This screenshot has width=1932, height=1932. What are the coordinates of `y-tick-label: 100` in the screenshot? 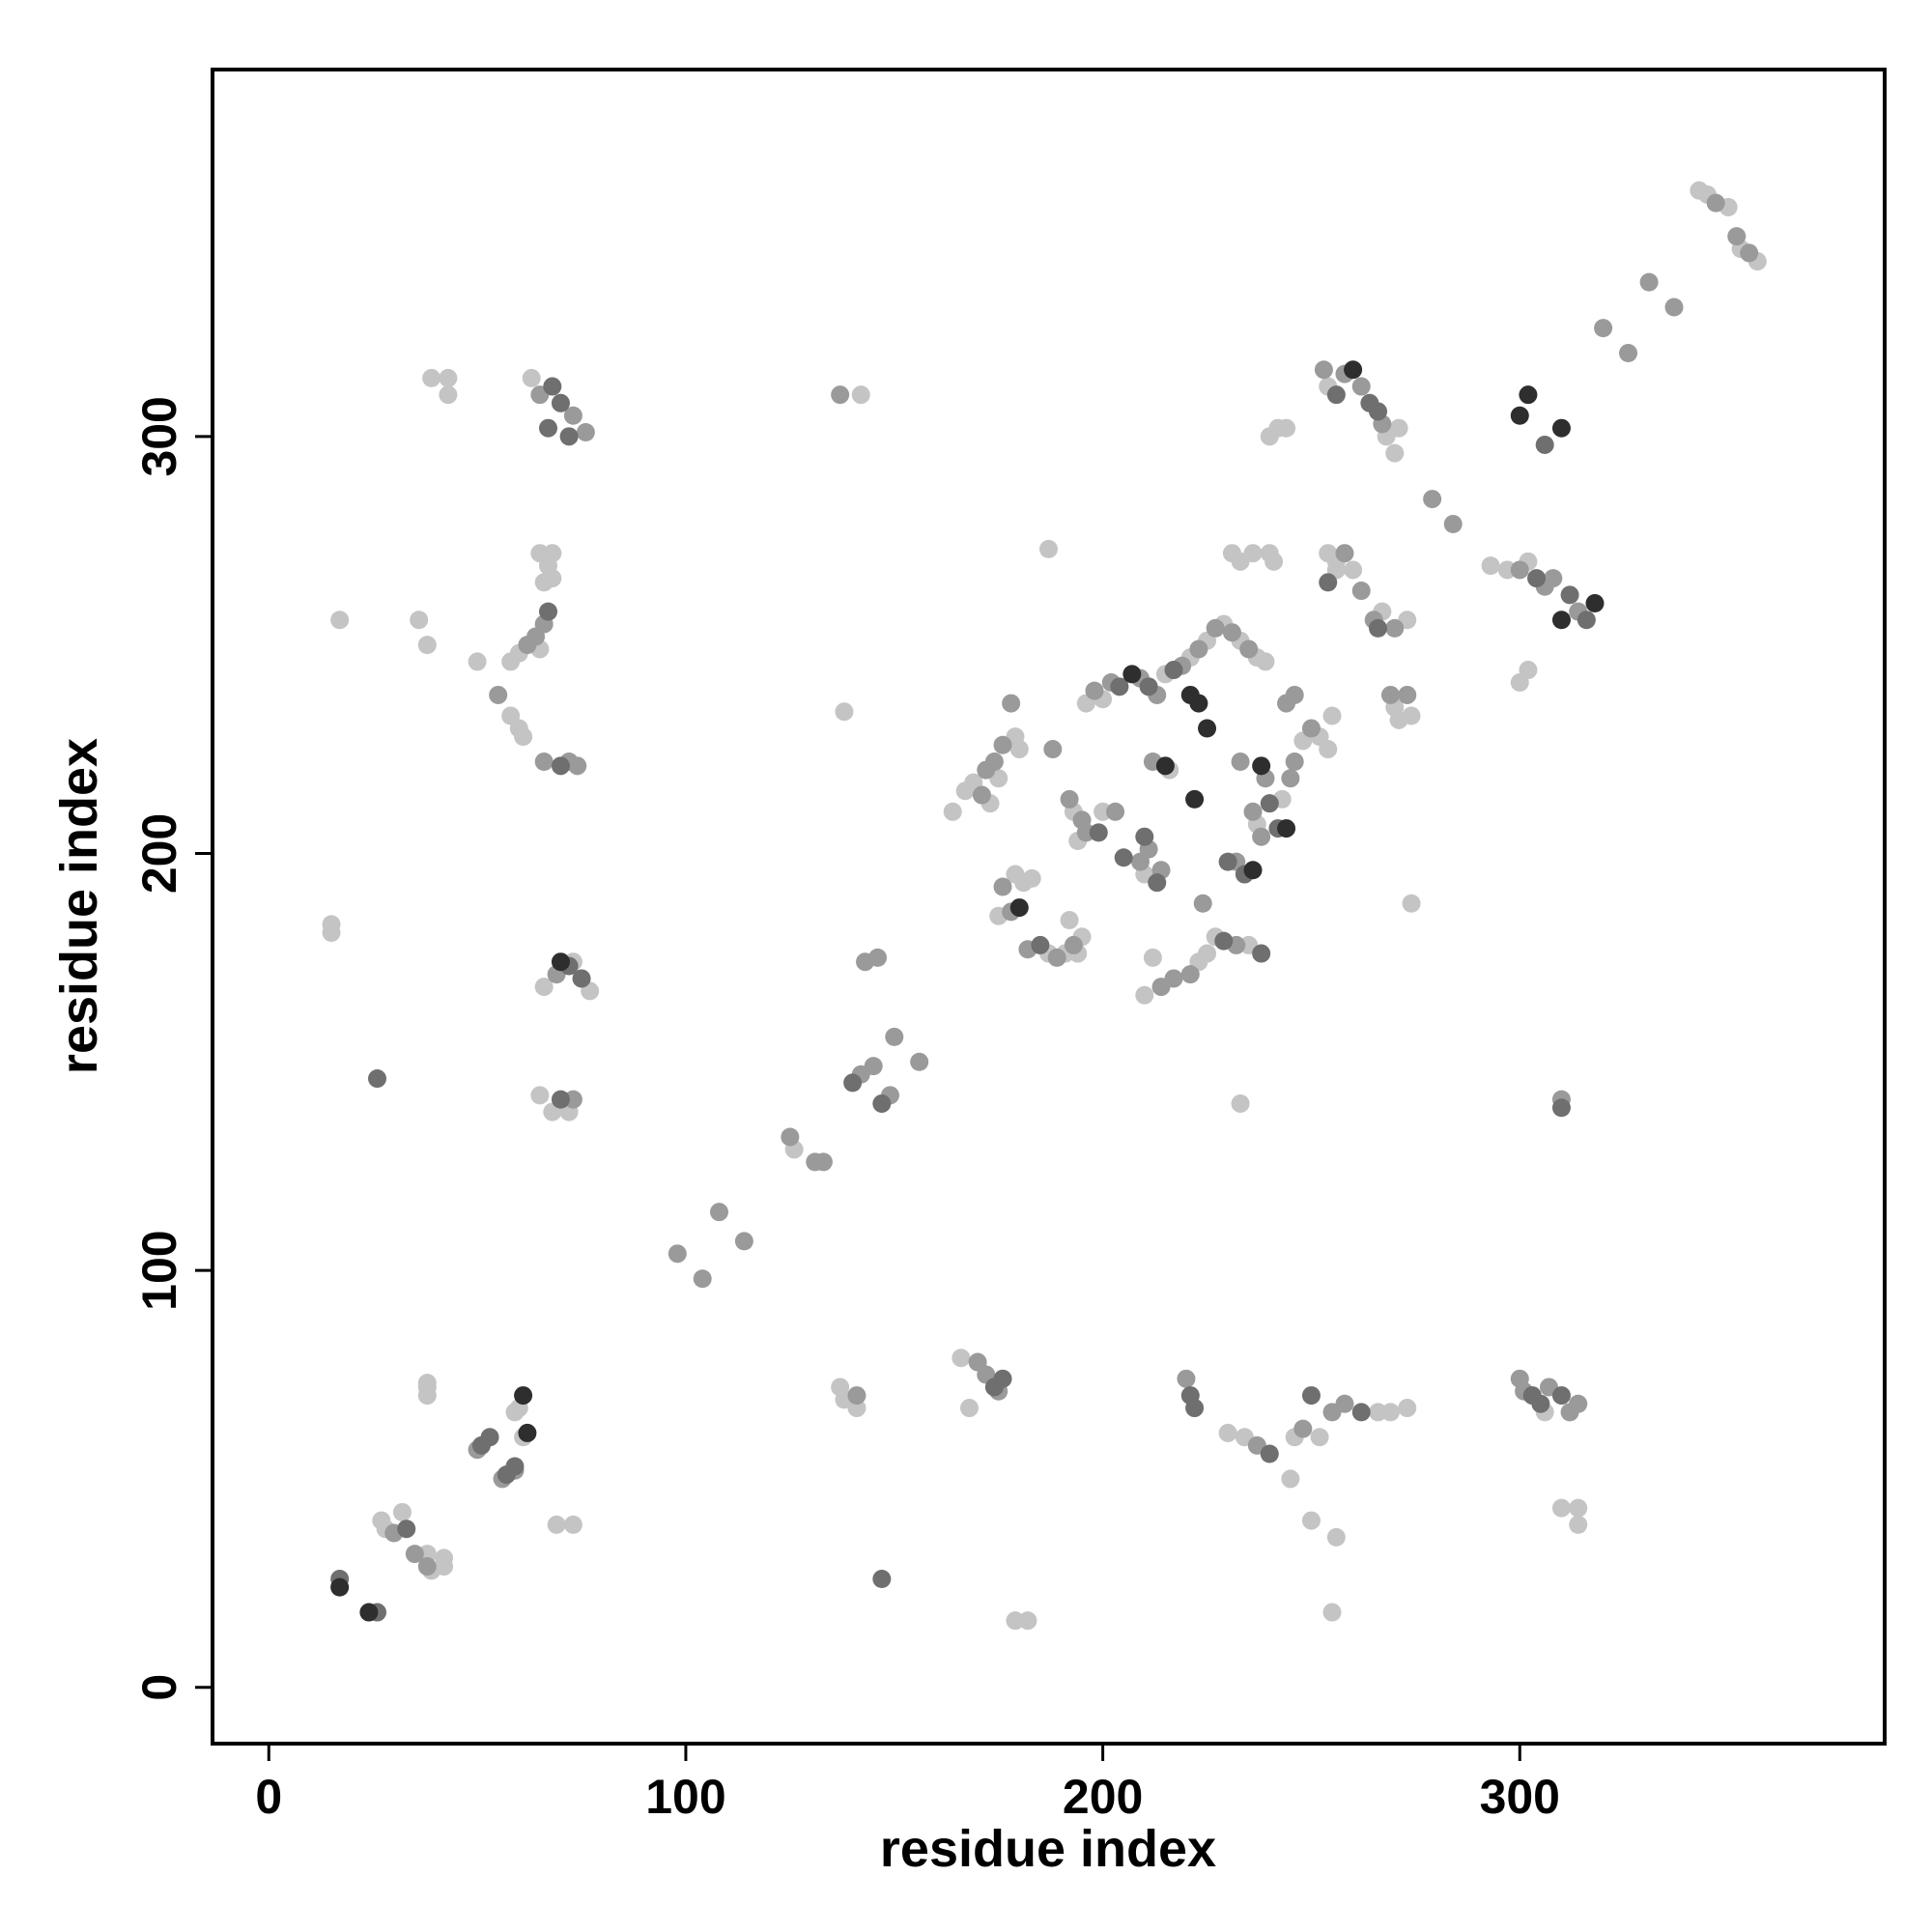 It's located at (159, 1270).